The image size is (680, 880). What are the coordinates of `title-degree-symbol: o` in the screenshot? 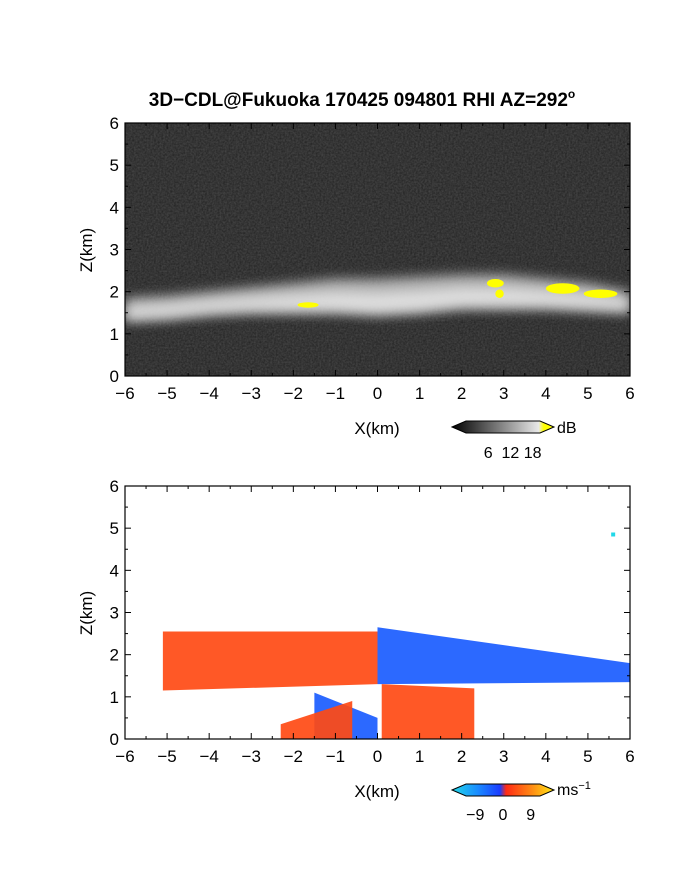 It's located at (571, 94).